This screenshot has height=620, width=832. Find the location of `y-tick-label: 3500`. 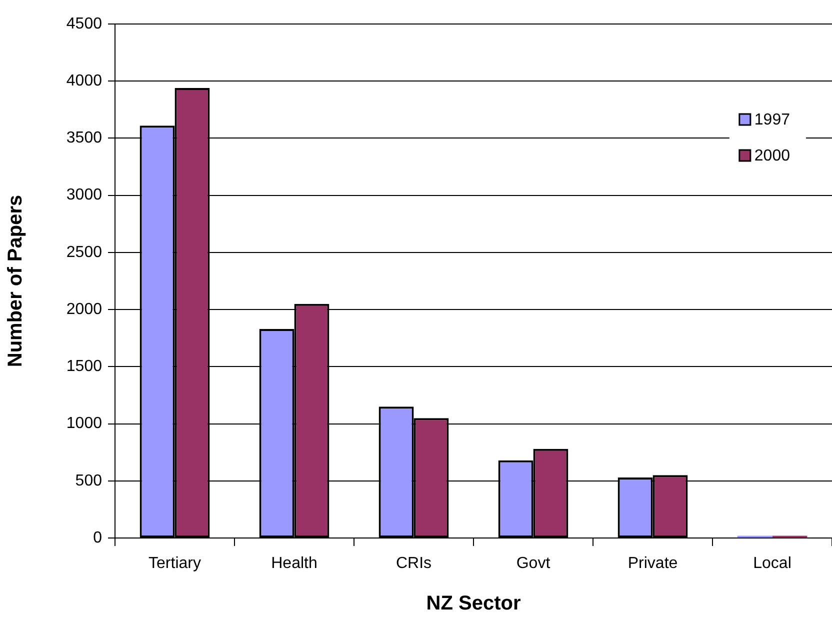

y-tick-label: 3500 is located at coordinates (84, 138).